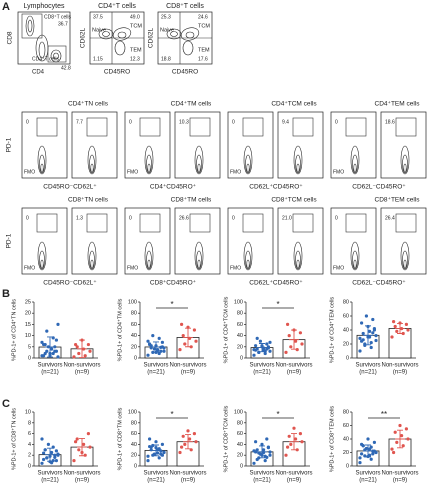 This screenshot has height=500, width=434. What do you see at coordinates (346, 316) in the screenshot?
I see `y-tick-label: 60` at bounding box center [346, 316].